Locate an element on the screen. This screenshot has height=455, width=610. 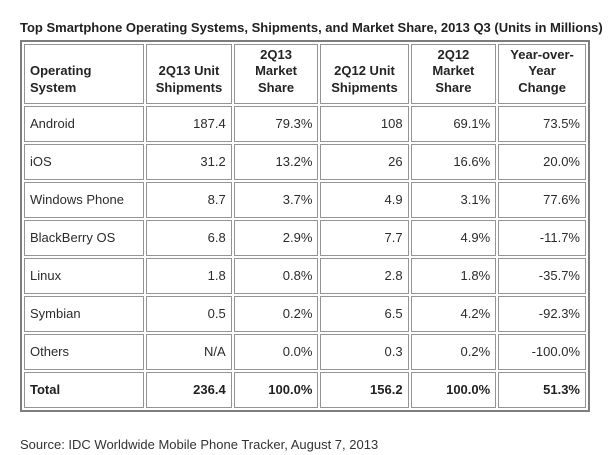
cell-q12_share: 100.0% is located at coordinates (453, 389).